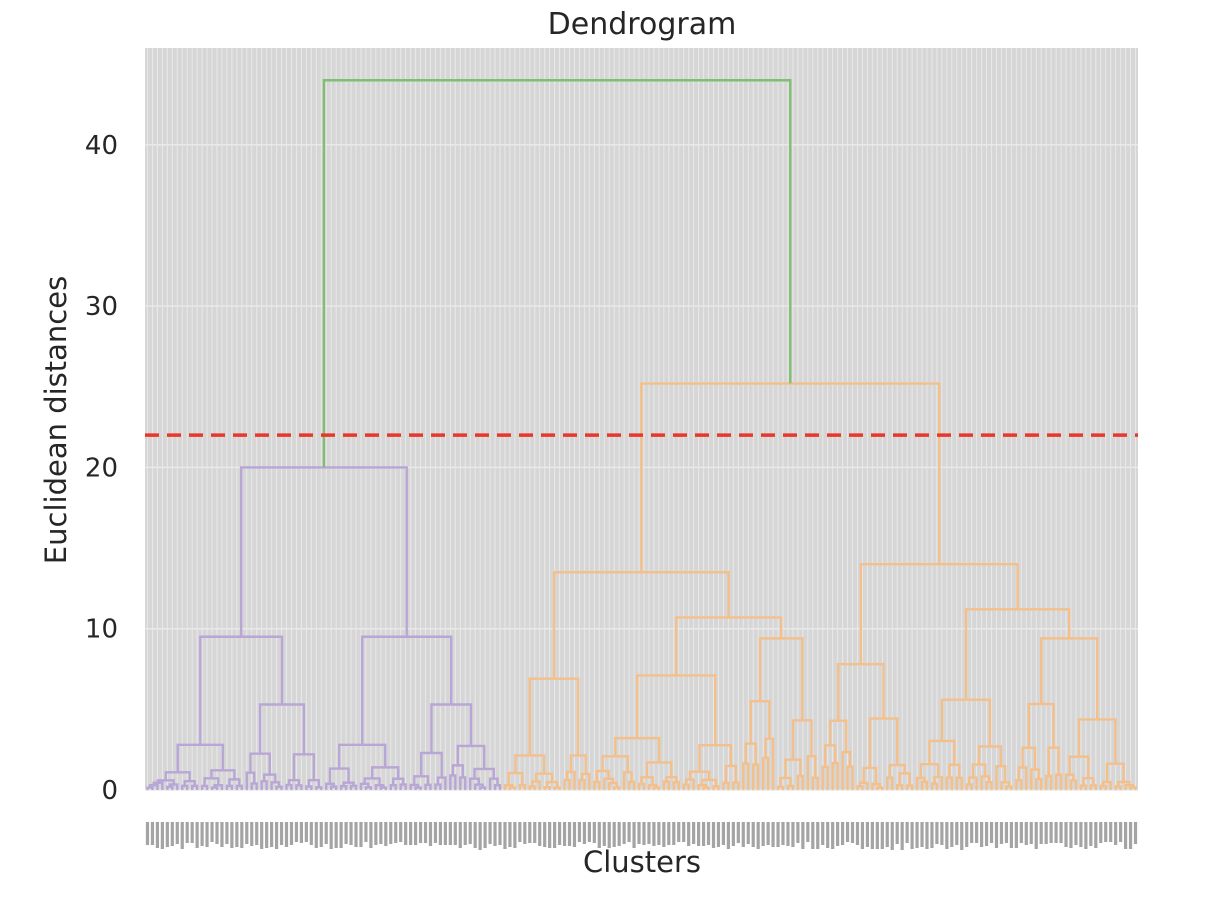 The image size is (1220, 900). Describe the element at coordinates (109, 791) in the screenshot. I see `y-tick-label: 0` at that location.